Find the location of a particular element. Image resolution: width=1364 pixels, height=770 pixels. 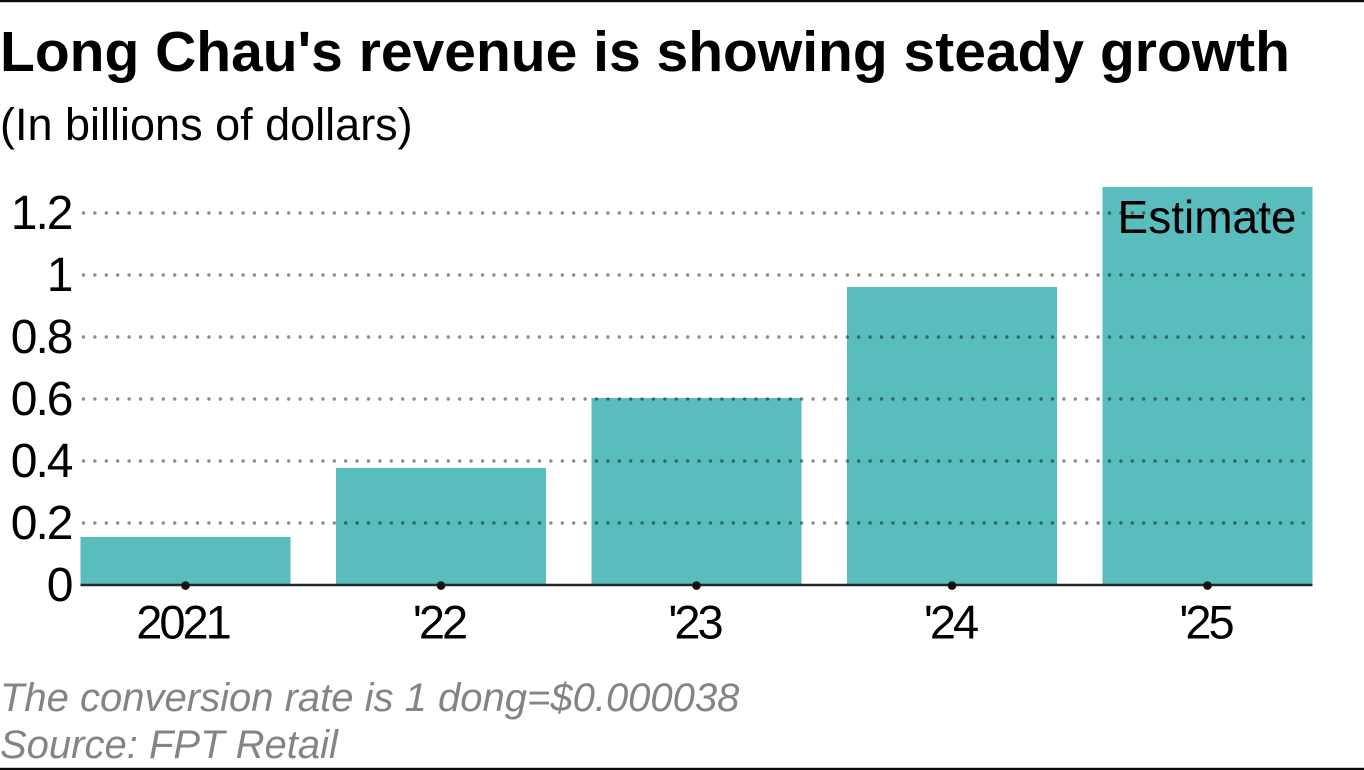

svg-text: 2021 is located at coordinates (182, 622).